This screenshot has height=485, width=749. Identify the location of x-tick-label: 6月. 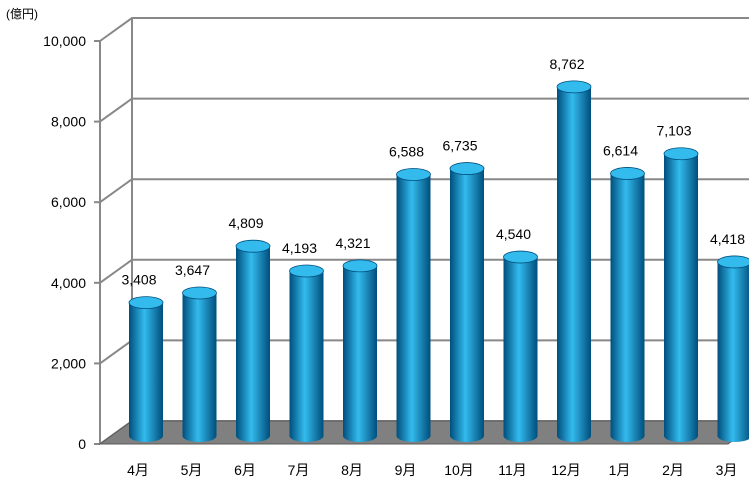
(245, 470).